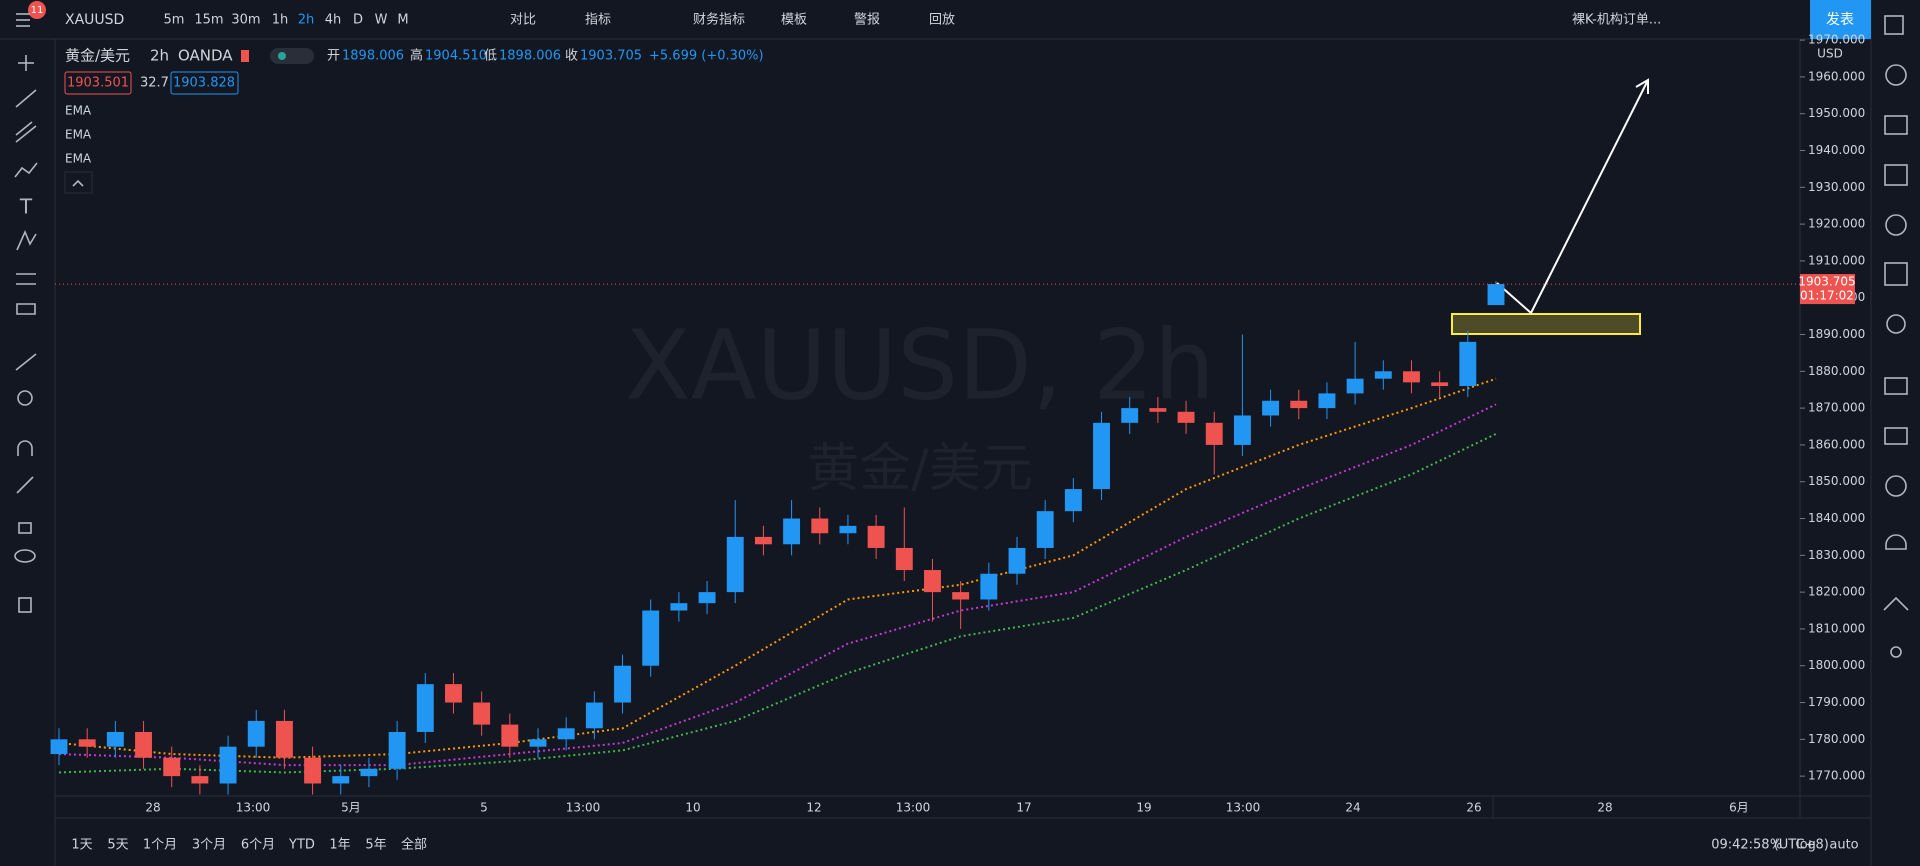 The image size is (1920, 866). What do you see at coordinates (813, 808) in the screenshot?
I see `x-tick-label: 12` at bounding box center [813, 808].